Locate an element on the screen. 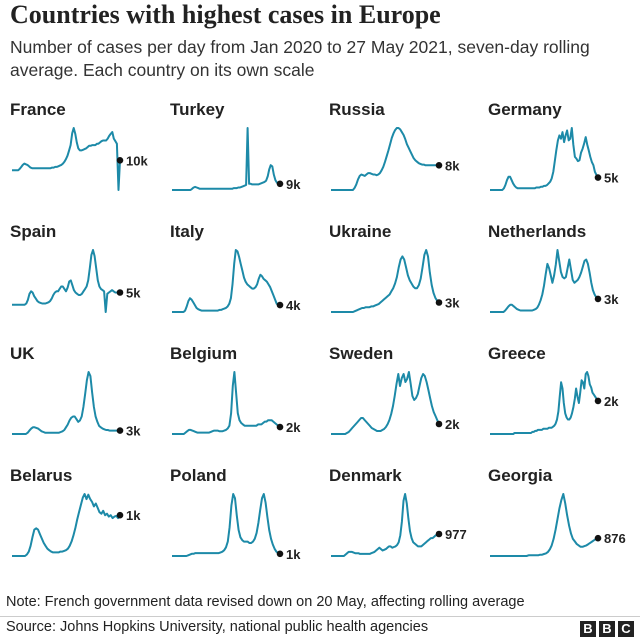 The image size is (640, 640). panel-title-turkey: Turkey is located at coordinates (197, 109).